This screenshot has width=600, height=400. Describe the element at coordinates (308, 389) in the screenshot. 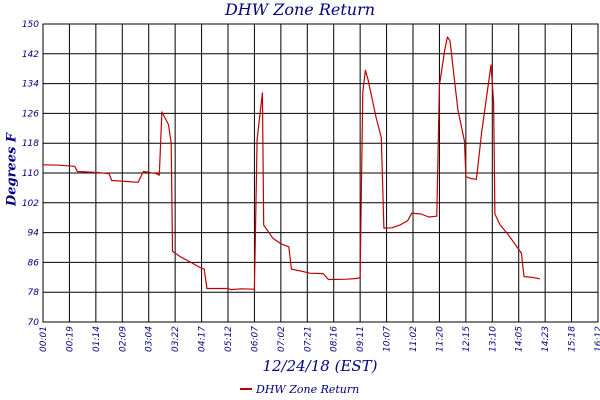

I see `legend-label: DHW Zone Return` at that location.